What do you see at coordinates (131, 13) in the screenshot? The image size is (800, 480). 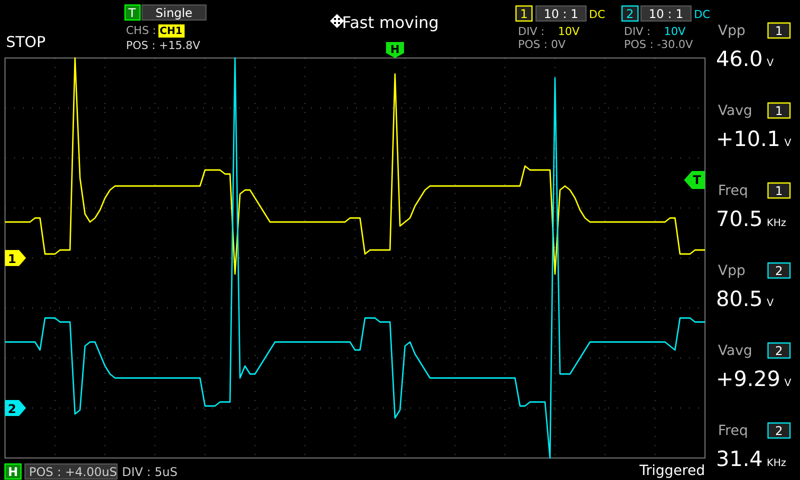 I see `text: T` at bounding box center [131, 13].